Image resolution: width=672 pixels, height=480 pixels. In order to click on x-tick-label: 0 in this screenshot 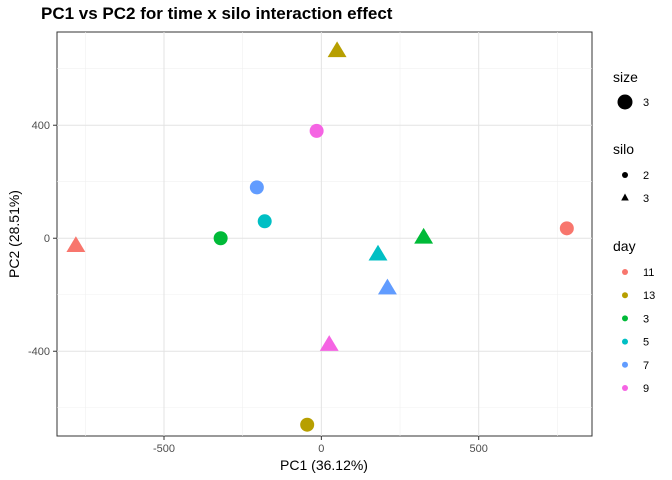, I will do `click(321, 449)`.